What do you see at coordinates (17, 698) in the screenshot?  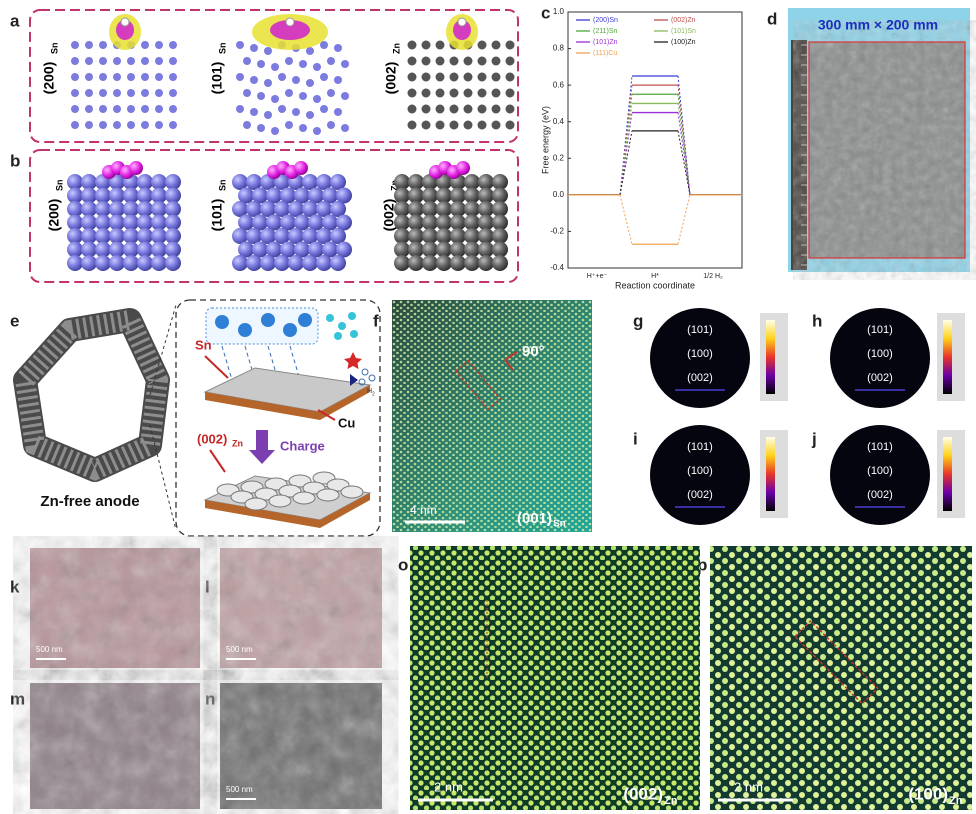 I see `panel-label: m` at bounding box center [17, 698].